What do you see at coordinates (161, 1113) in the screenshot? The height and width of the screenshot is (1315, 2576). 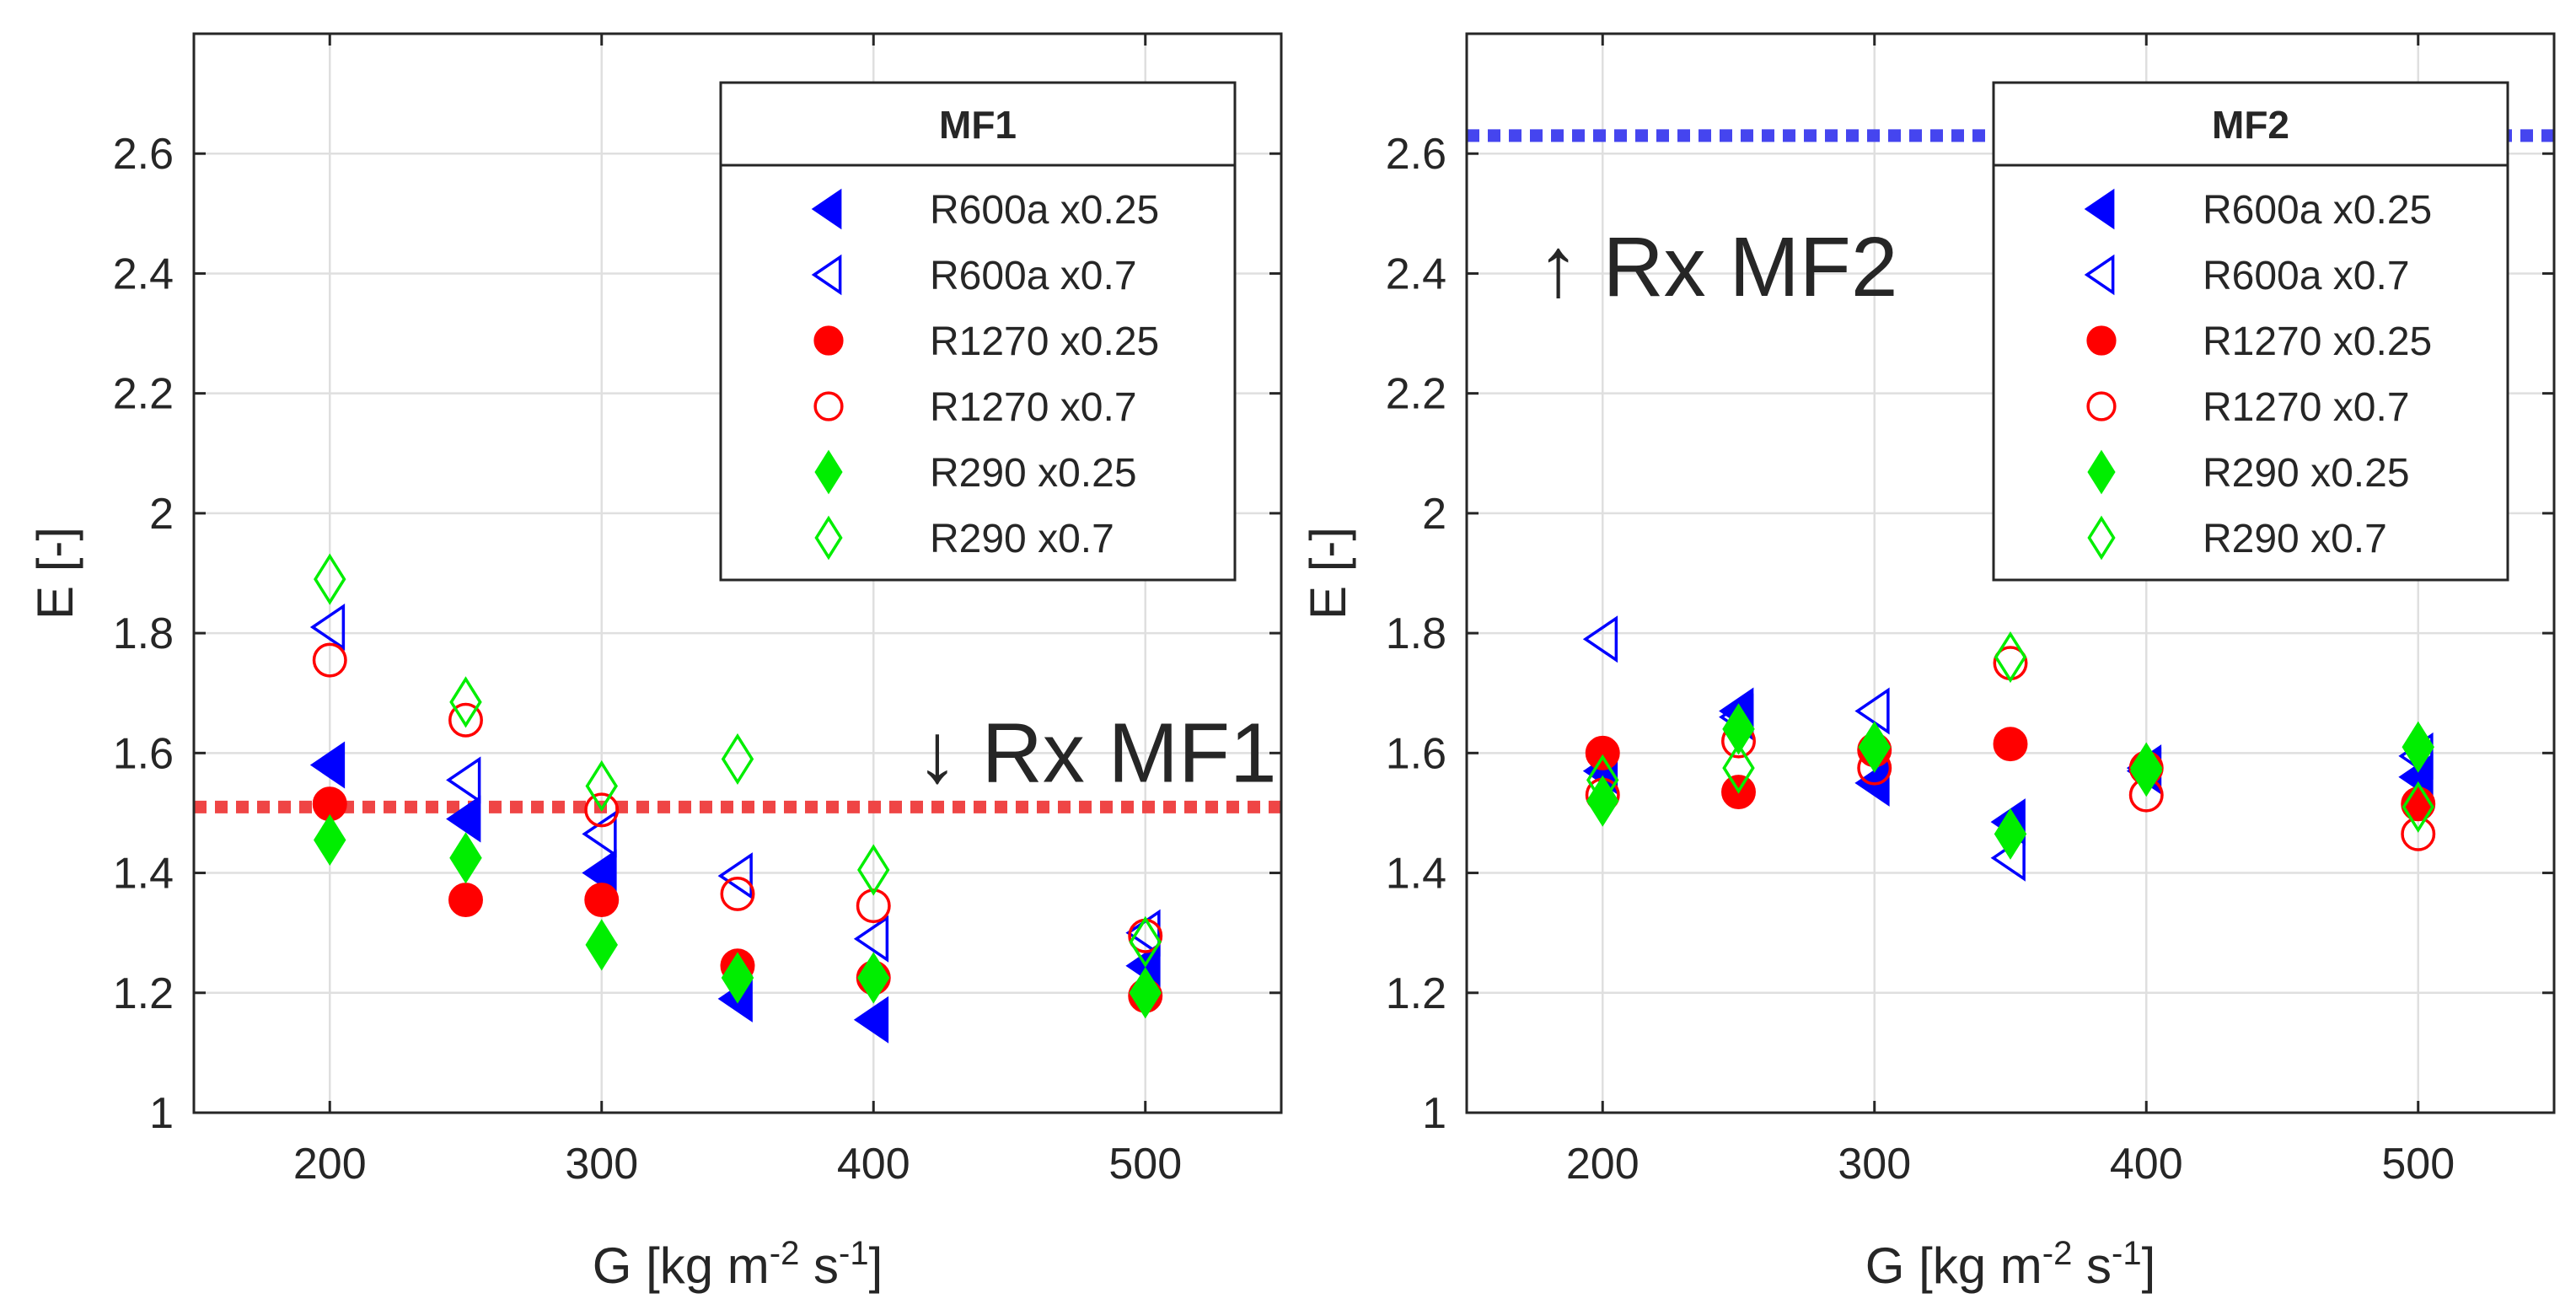 I see `left-y-tick-label: 1` at bounding box center [161, 1113].